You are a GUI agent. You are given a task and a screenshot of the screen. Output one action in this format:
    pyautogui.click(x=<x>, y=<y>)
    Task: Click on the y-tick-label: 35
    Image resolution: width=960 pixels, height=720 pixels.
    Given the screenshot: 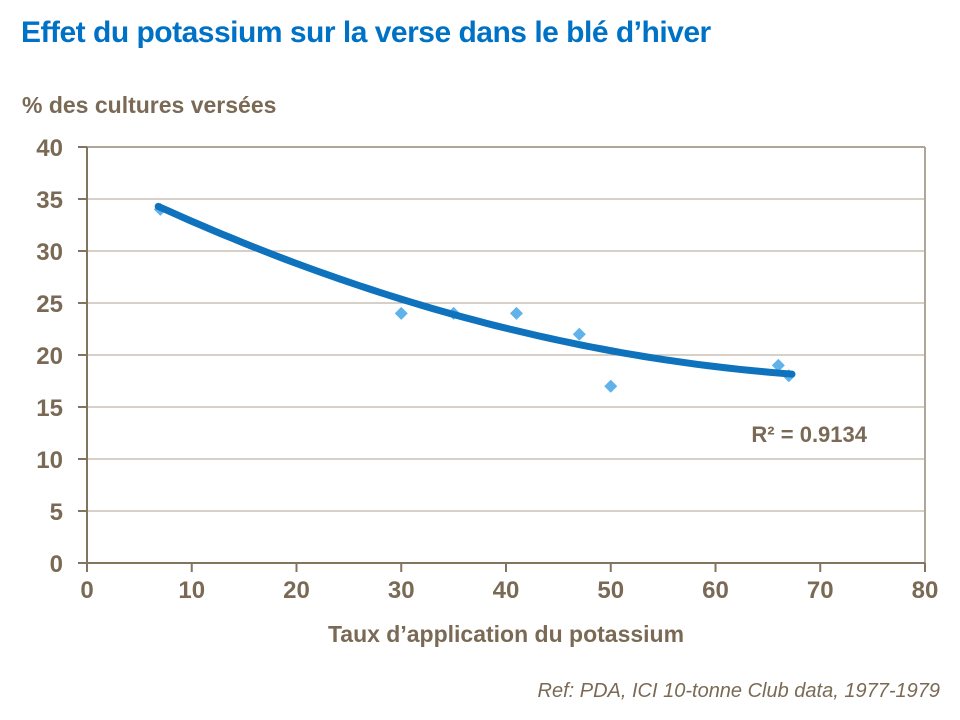 What is the action you would take?
    pyautogui.click(x=49, y=200)
    